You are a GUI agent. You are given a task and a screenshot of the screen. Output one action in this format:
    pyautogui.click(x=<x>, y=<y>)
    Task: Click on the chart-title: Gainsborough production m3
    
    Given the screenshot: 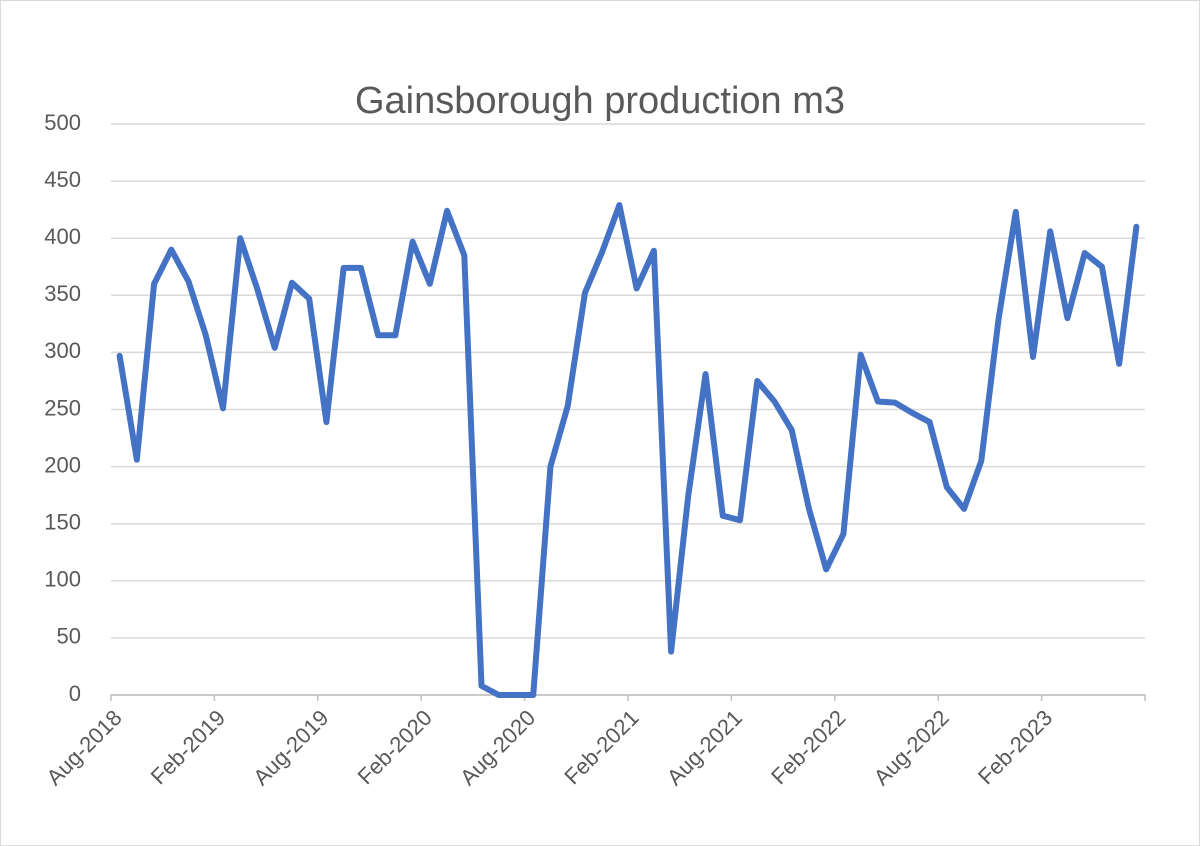 What is the action you would take?
    pyautogui.click(x=600, y=101)
    